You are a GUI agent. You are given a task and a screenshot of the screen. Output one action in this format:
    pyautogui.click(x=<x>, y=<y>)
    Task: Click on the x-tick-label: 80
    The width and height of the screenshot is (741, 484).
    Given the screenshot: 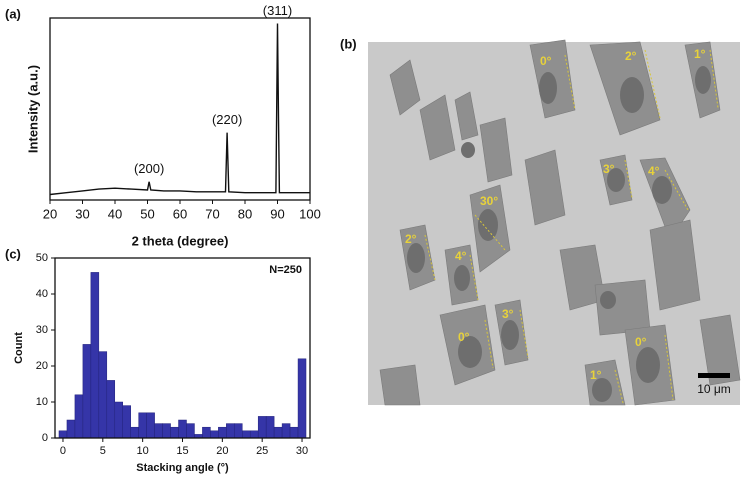 What is the action you would take?
    pyautogui.click(x=245, y=213)
    